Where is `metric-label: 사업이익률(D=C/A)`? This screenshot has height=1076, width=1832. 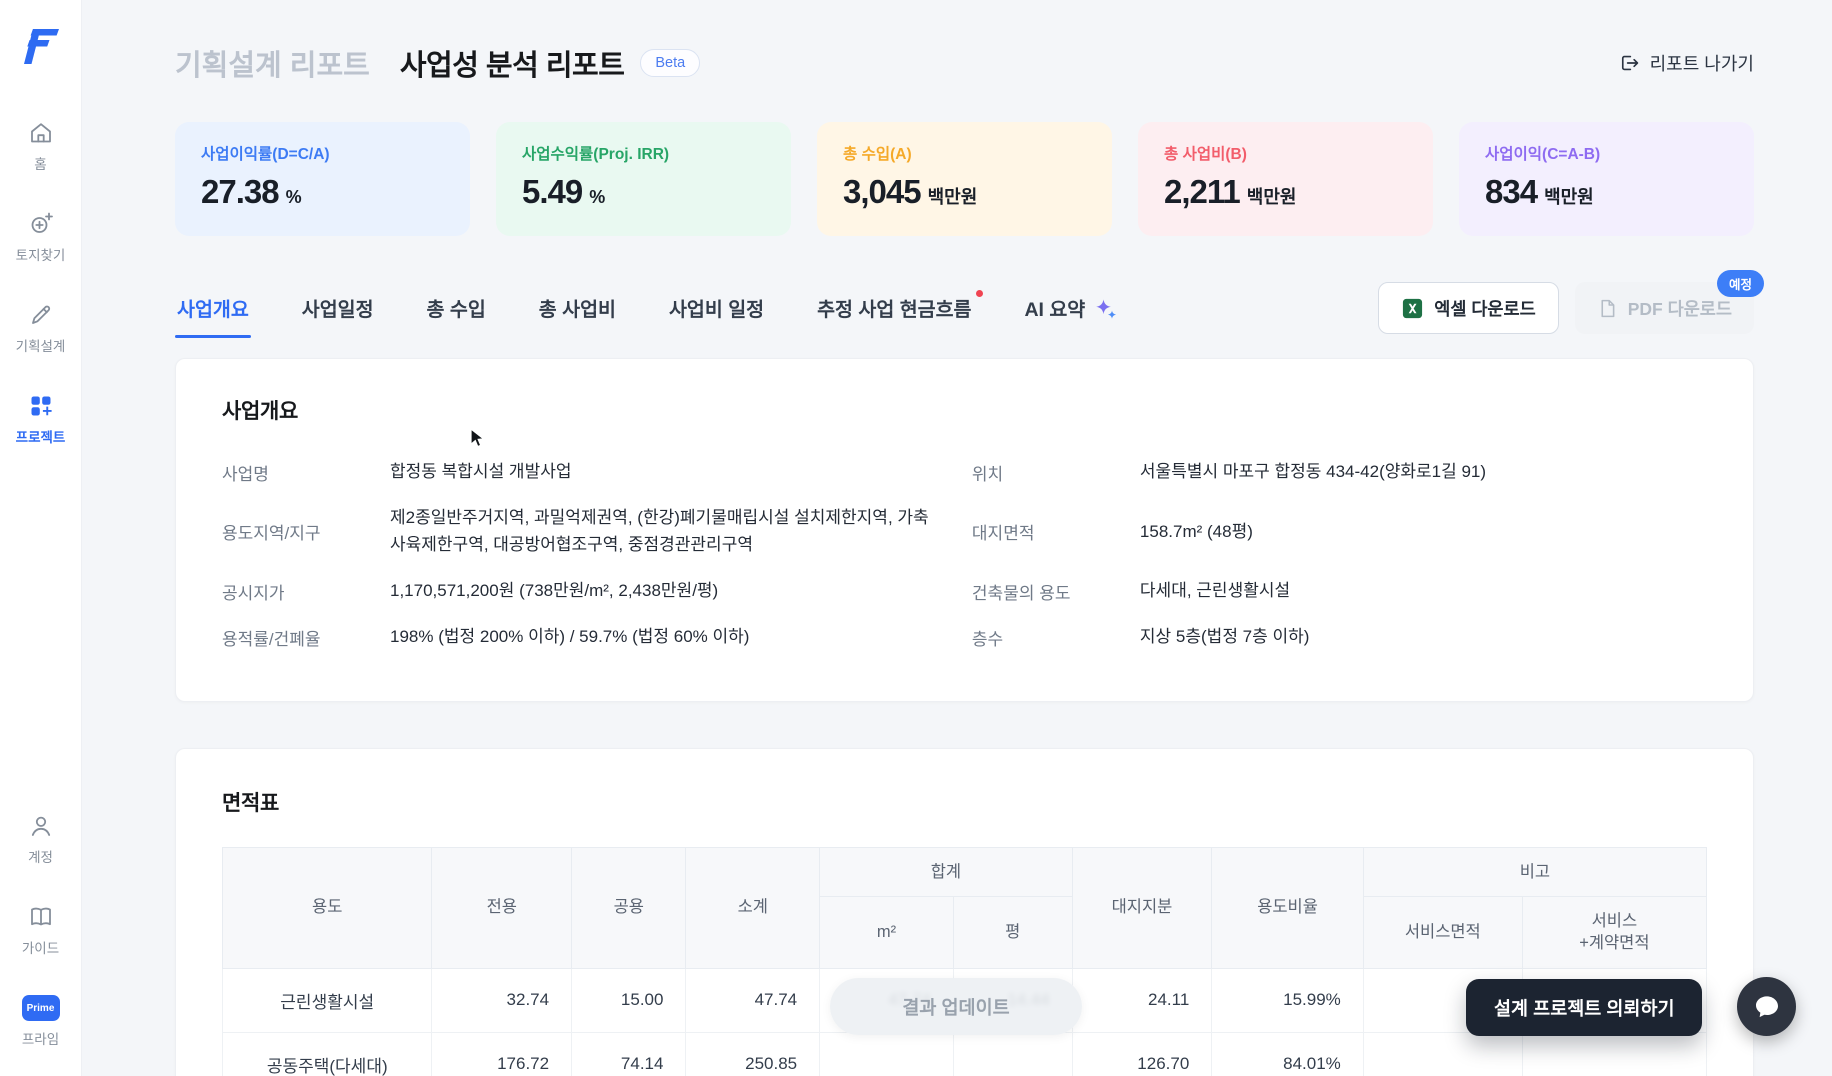 metric-label: 사업이익률(D=C/A) is located at coordinates (265, 154).